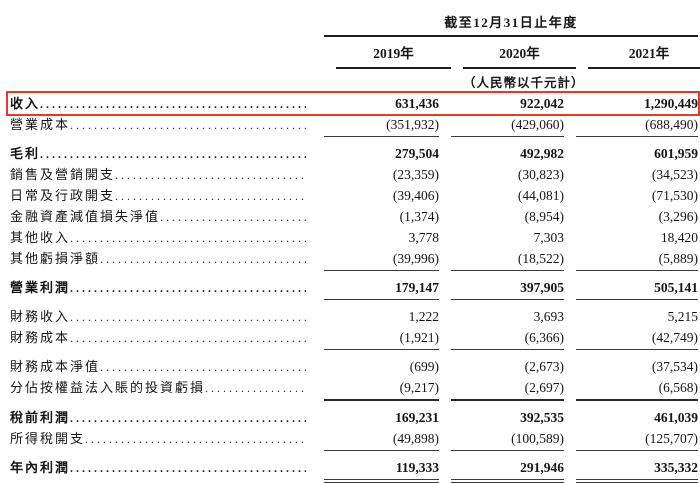 The width and height of the screenshot is (700, 483). What do you see at coordinates (381, 441) in the screenshot?
I see `value-2019: (49,898)` at bounding box center [381, 441].